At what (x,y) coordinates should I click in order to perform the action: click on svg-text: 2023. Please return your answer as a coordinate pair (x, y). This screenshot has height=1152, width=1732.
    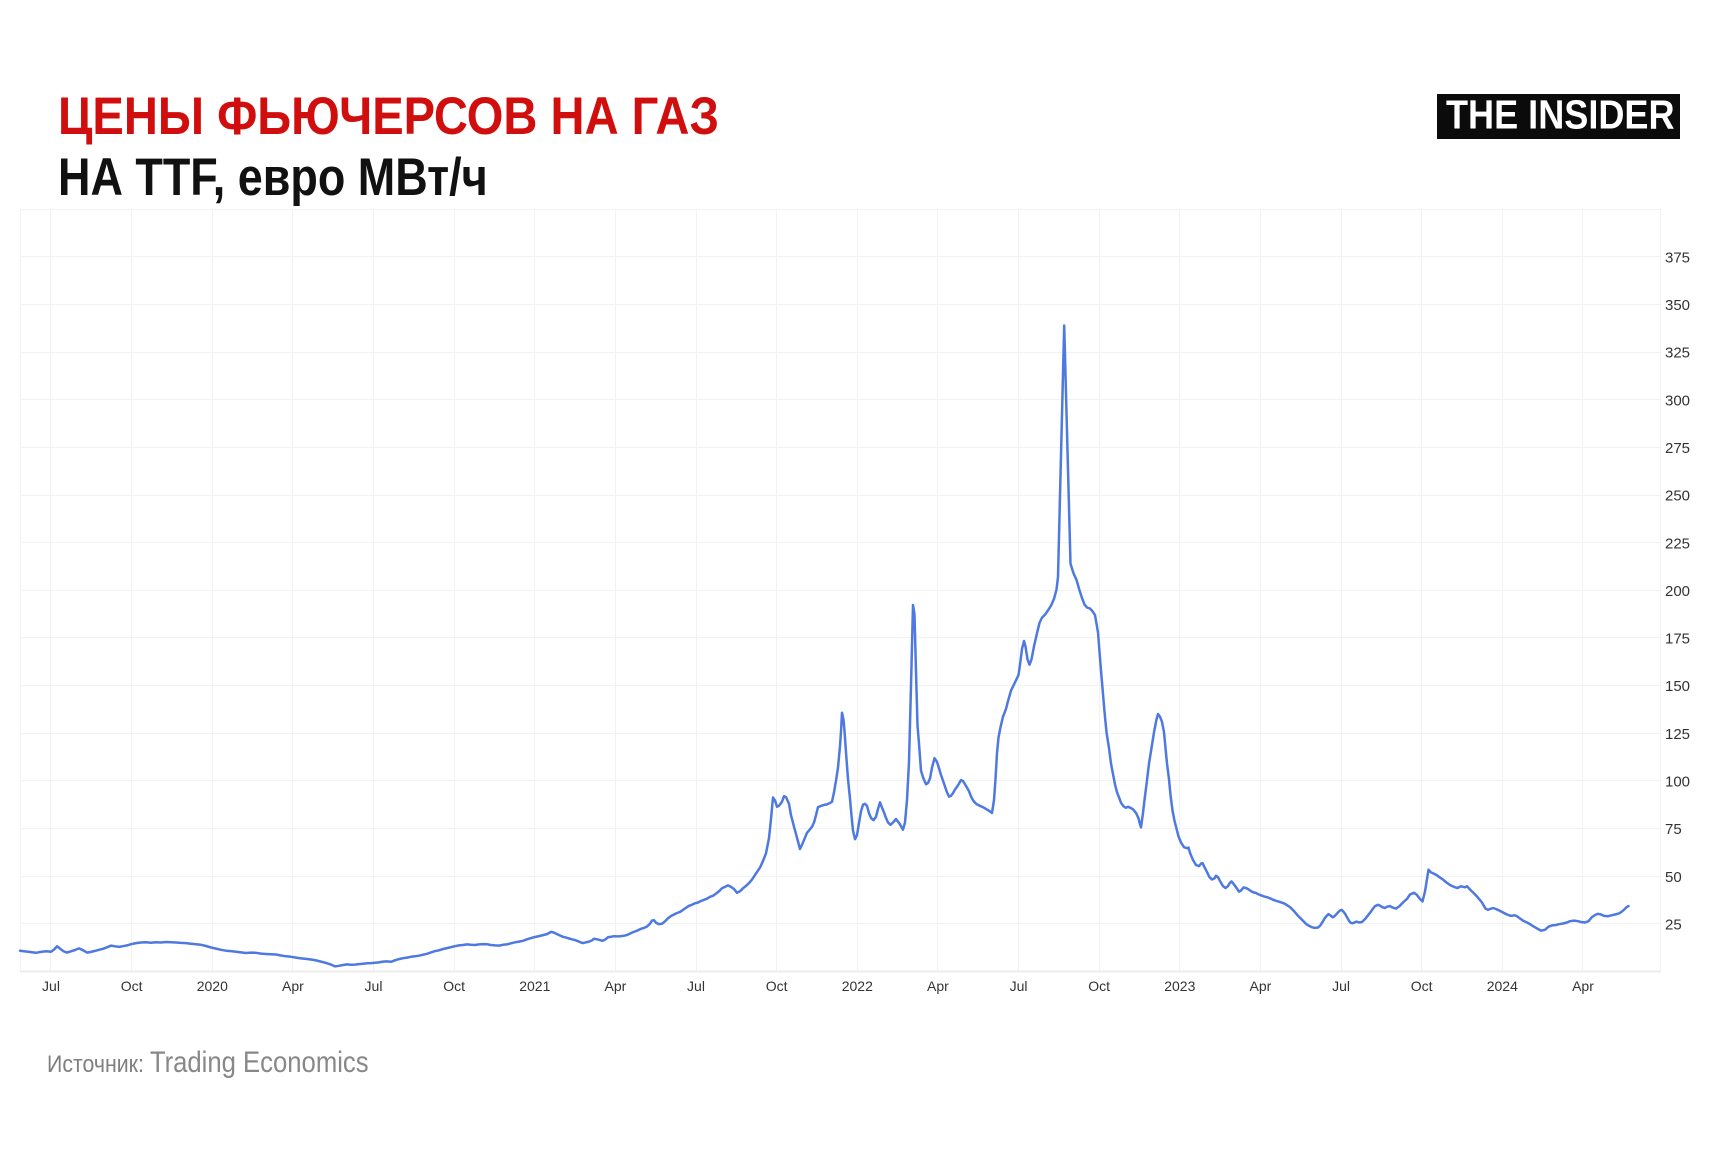
    Looking at the image, I should click on (1179, 986).